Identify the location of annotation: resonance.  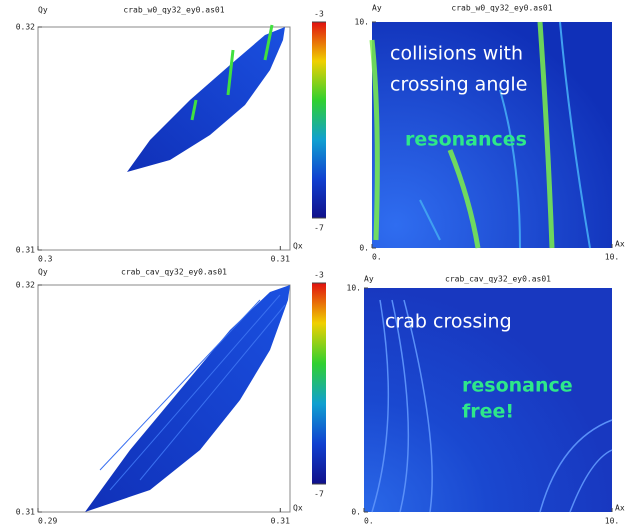
(517, 386).